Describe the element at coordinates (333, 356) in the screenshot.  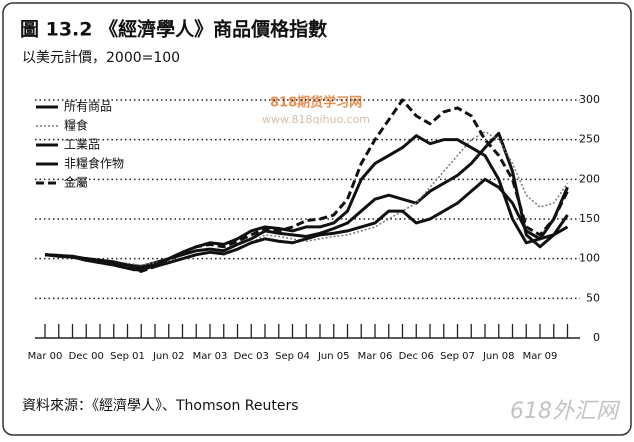
I see `x-tick-label: Jun 05` at that location.